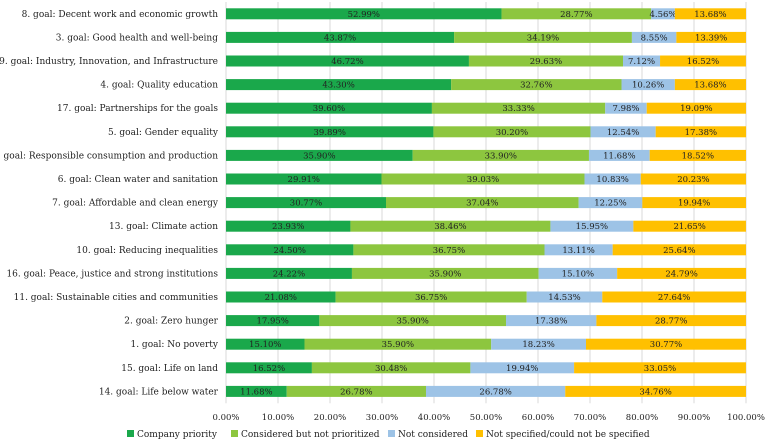 This screenshot has width=765, height=444. What do you see at coordinates (693, 180) in the screenshot?
I see `data-label: 20.23%` at bounding box center [693, 180].